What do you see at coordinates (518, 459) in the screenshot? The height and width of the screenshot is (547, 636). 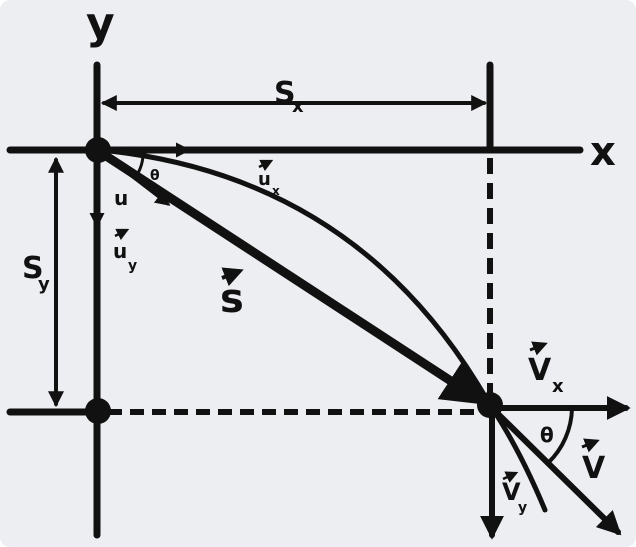 I see `trajectory-tail` at bounding box center [518, 459].